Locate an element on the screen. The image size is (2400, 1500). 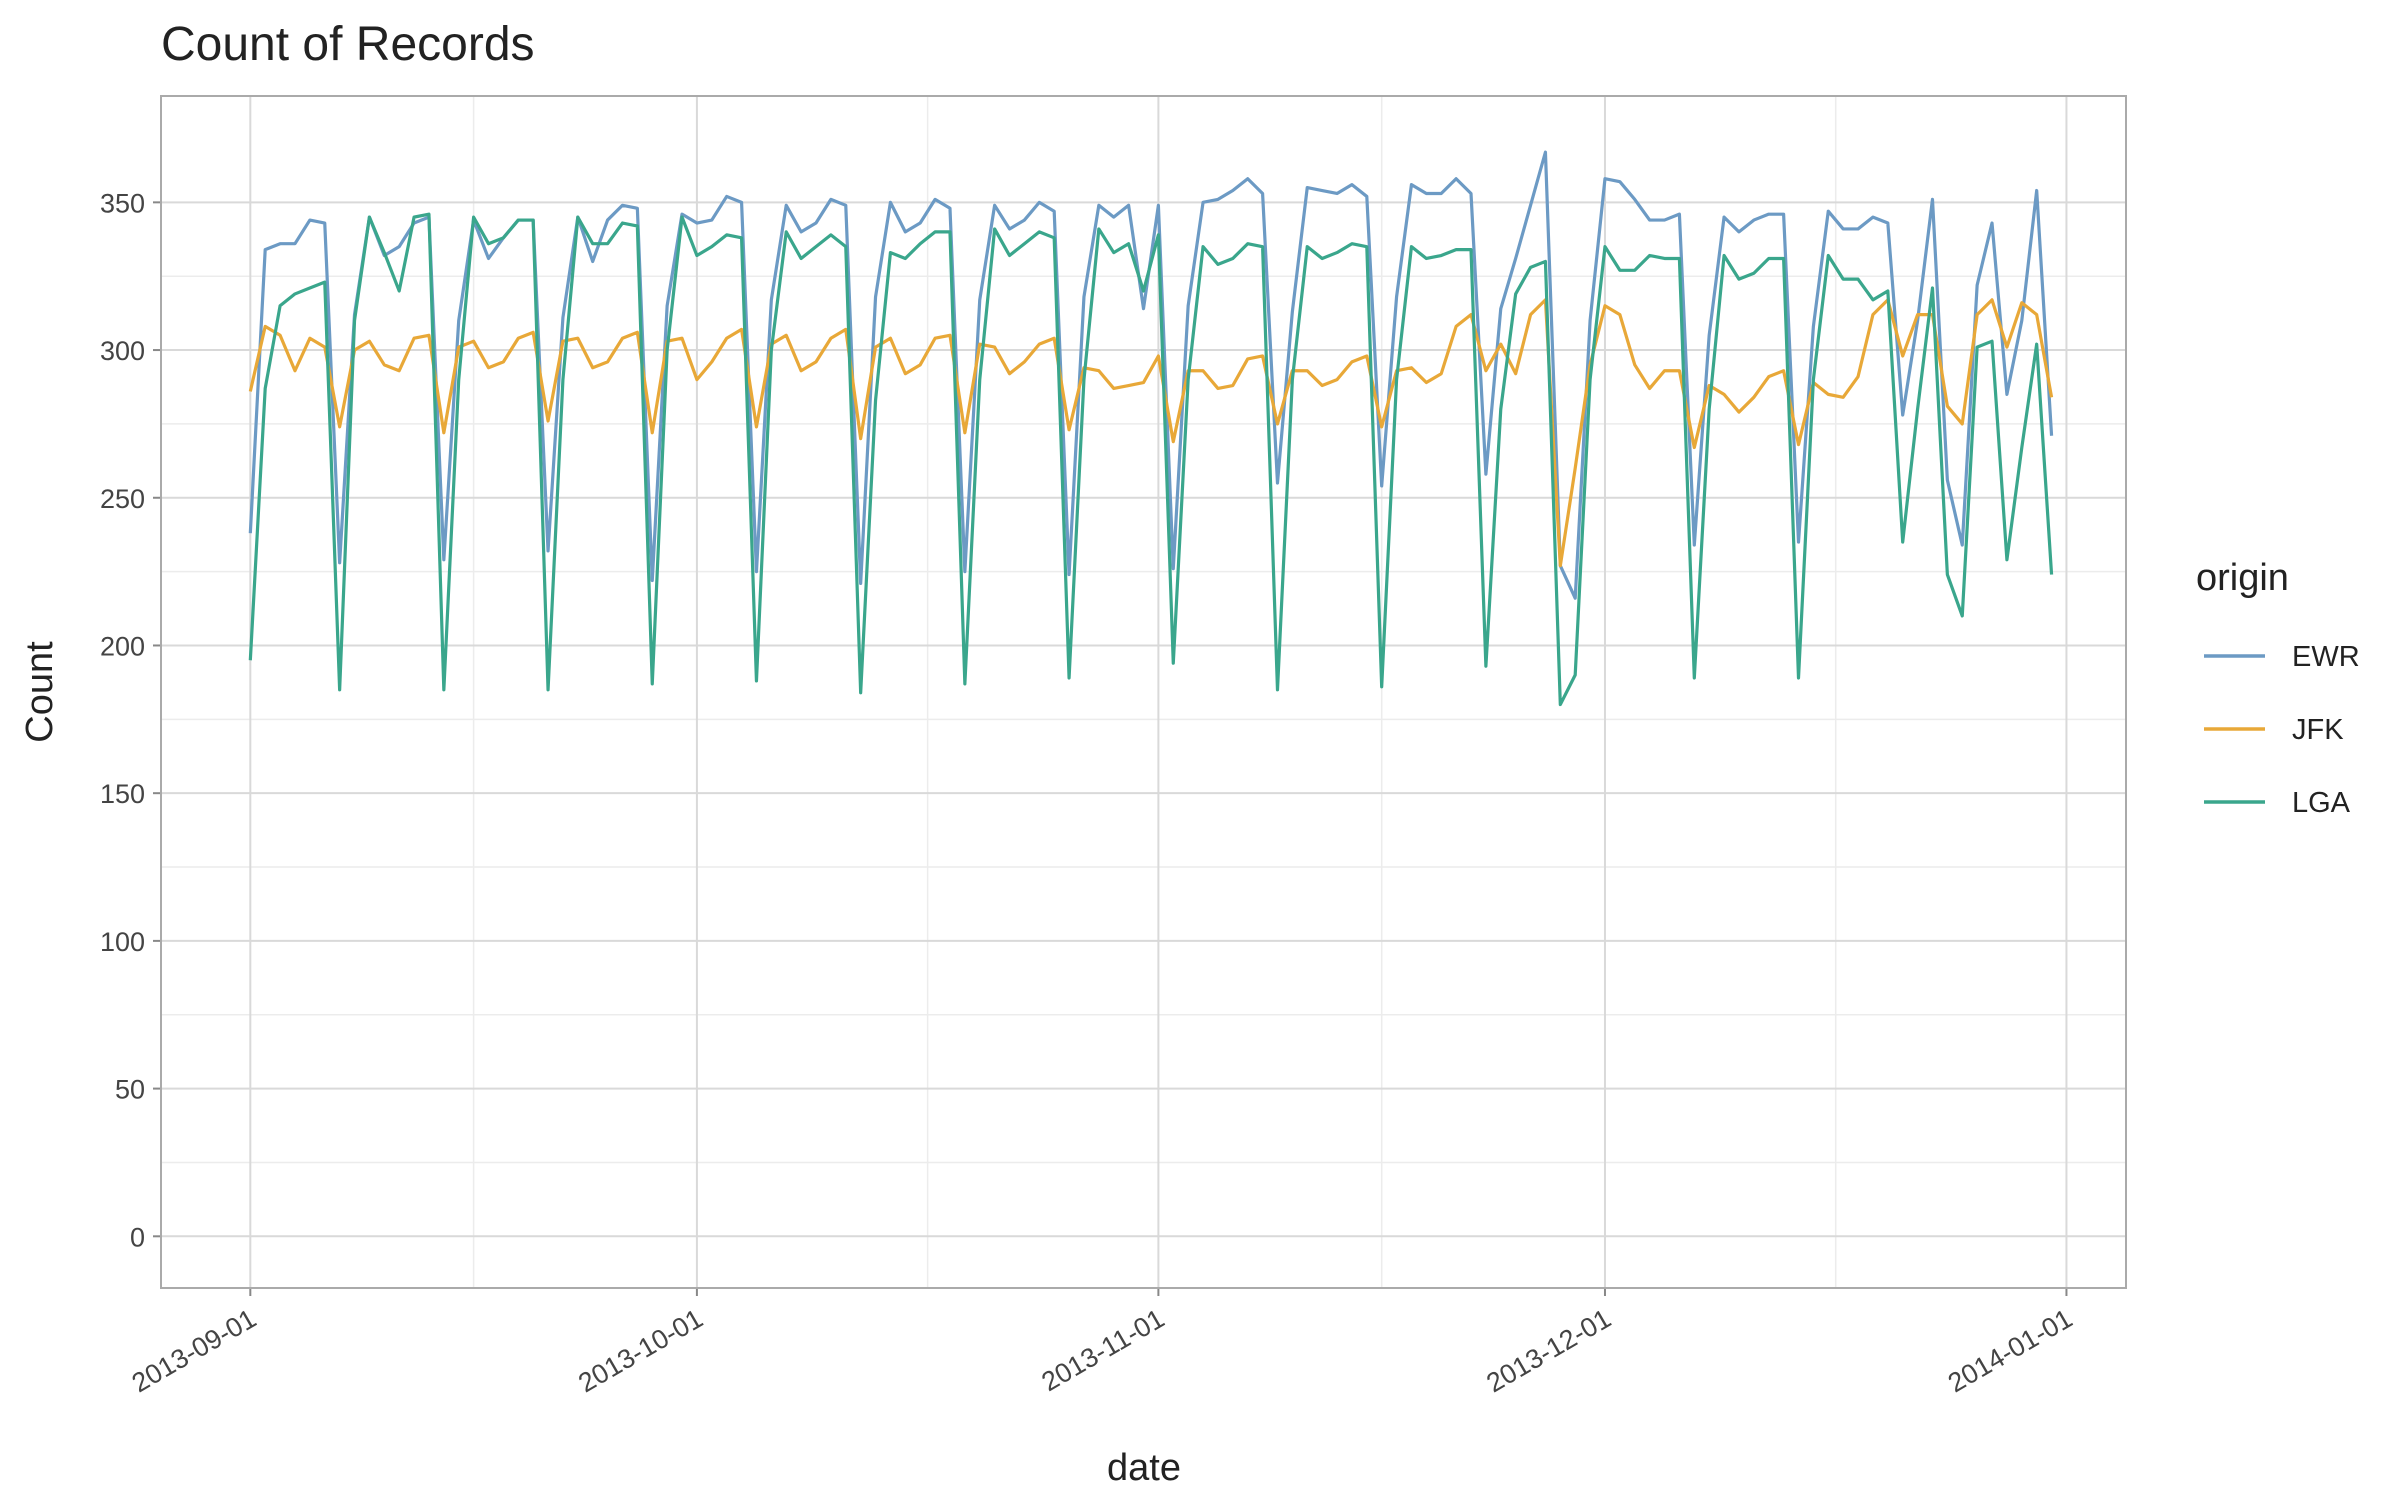
legend-title: origin is located at coordinates (2242, 578).